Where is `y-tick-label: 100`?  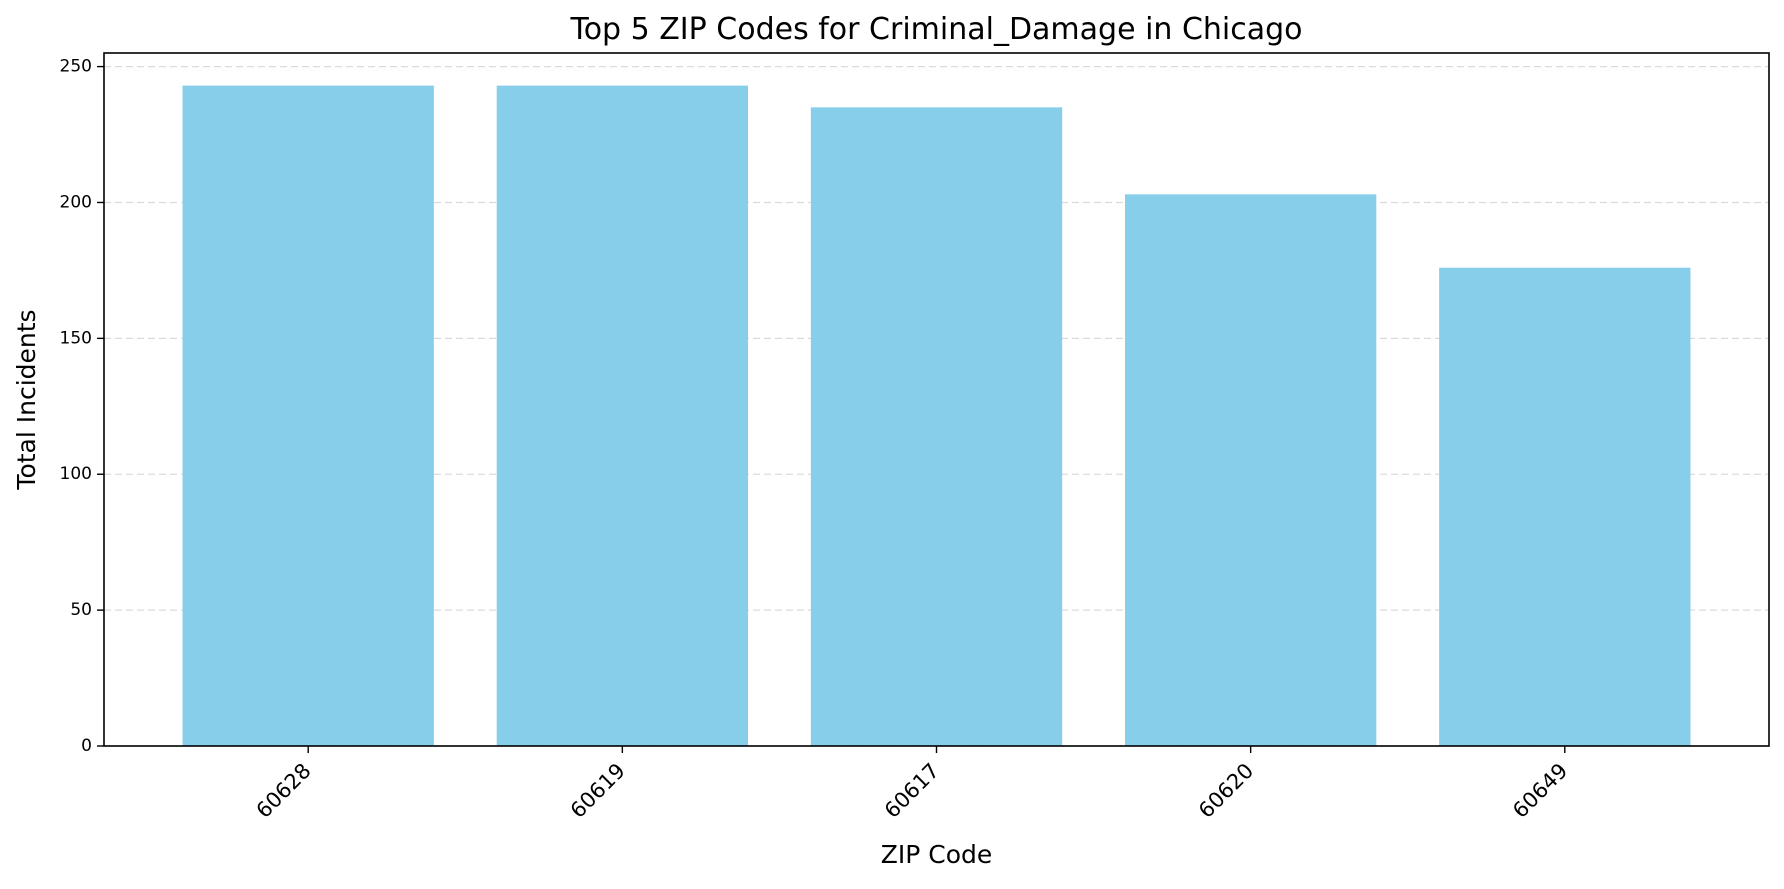
y-tick-label: 100 is located at coordinates (76, 474).